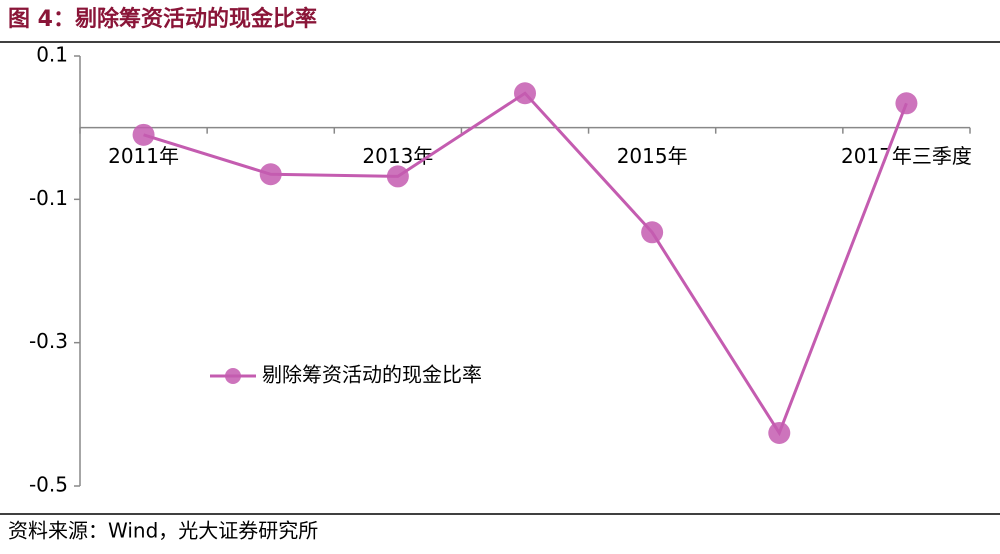 This screenshot has width=1000, height=554. I want to click on x-tick-label: 2011年, so click(143, 156).